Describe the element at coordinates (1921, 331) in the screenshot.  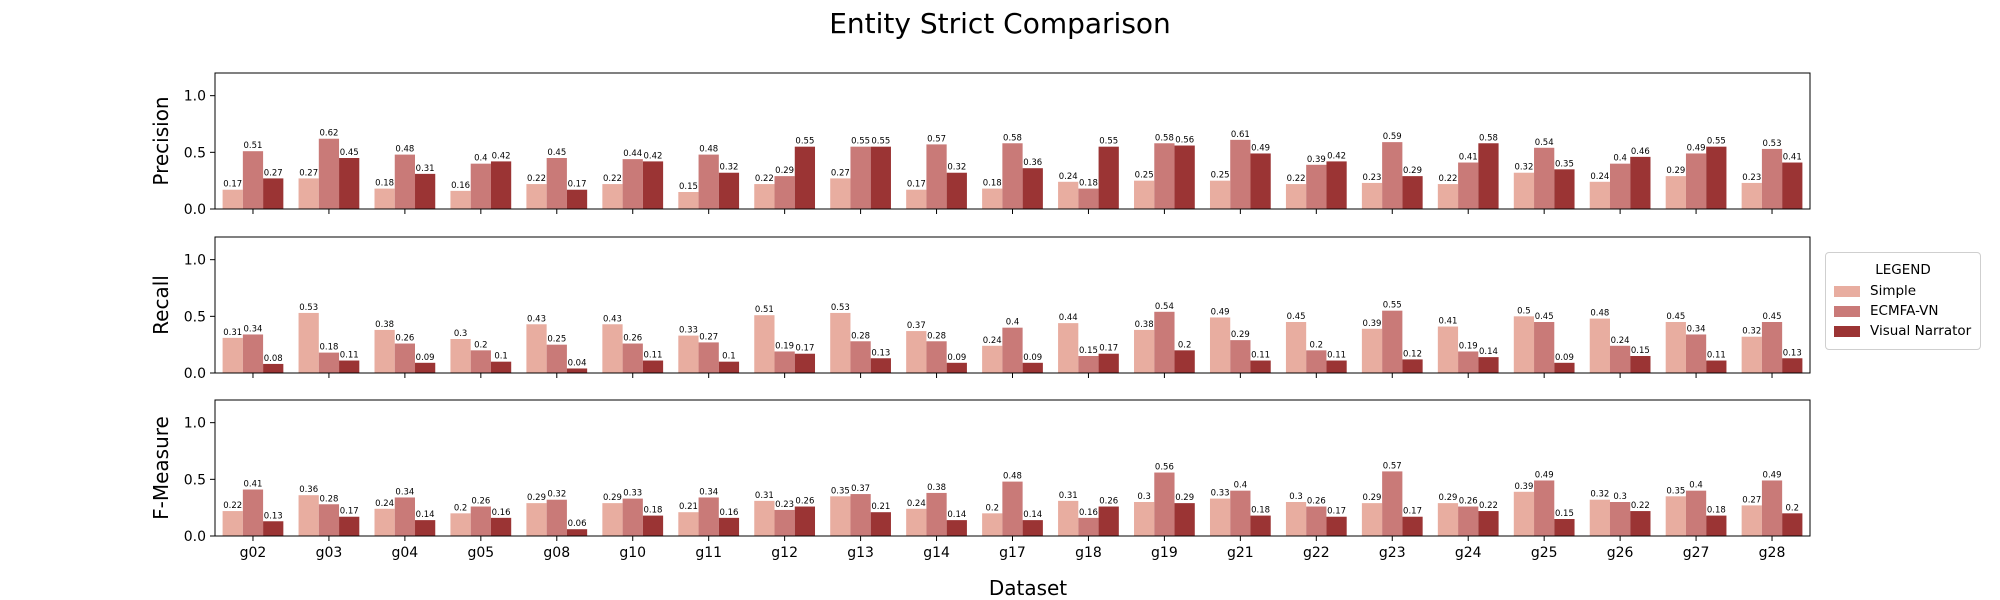
I see `legend-label-visual-narrator: Visual Narrator` at that location.